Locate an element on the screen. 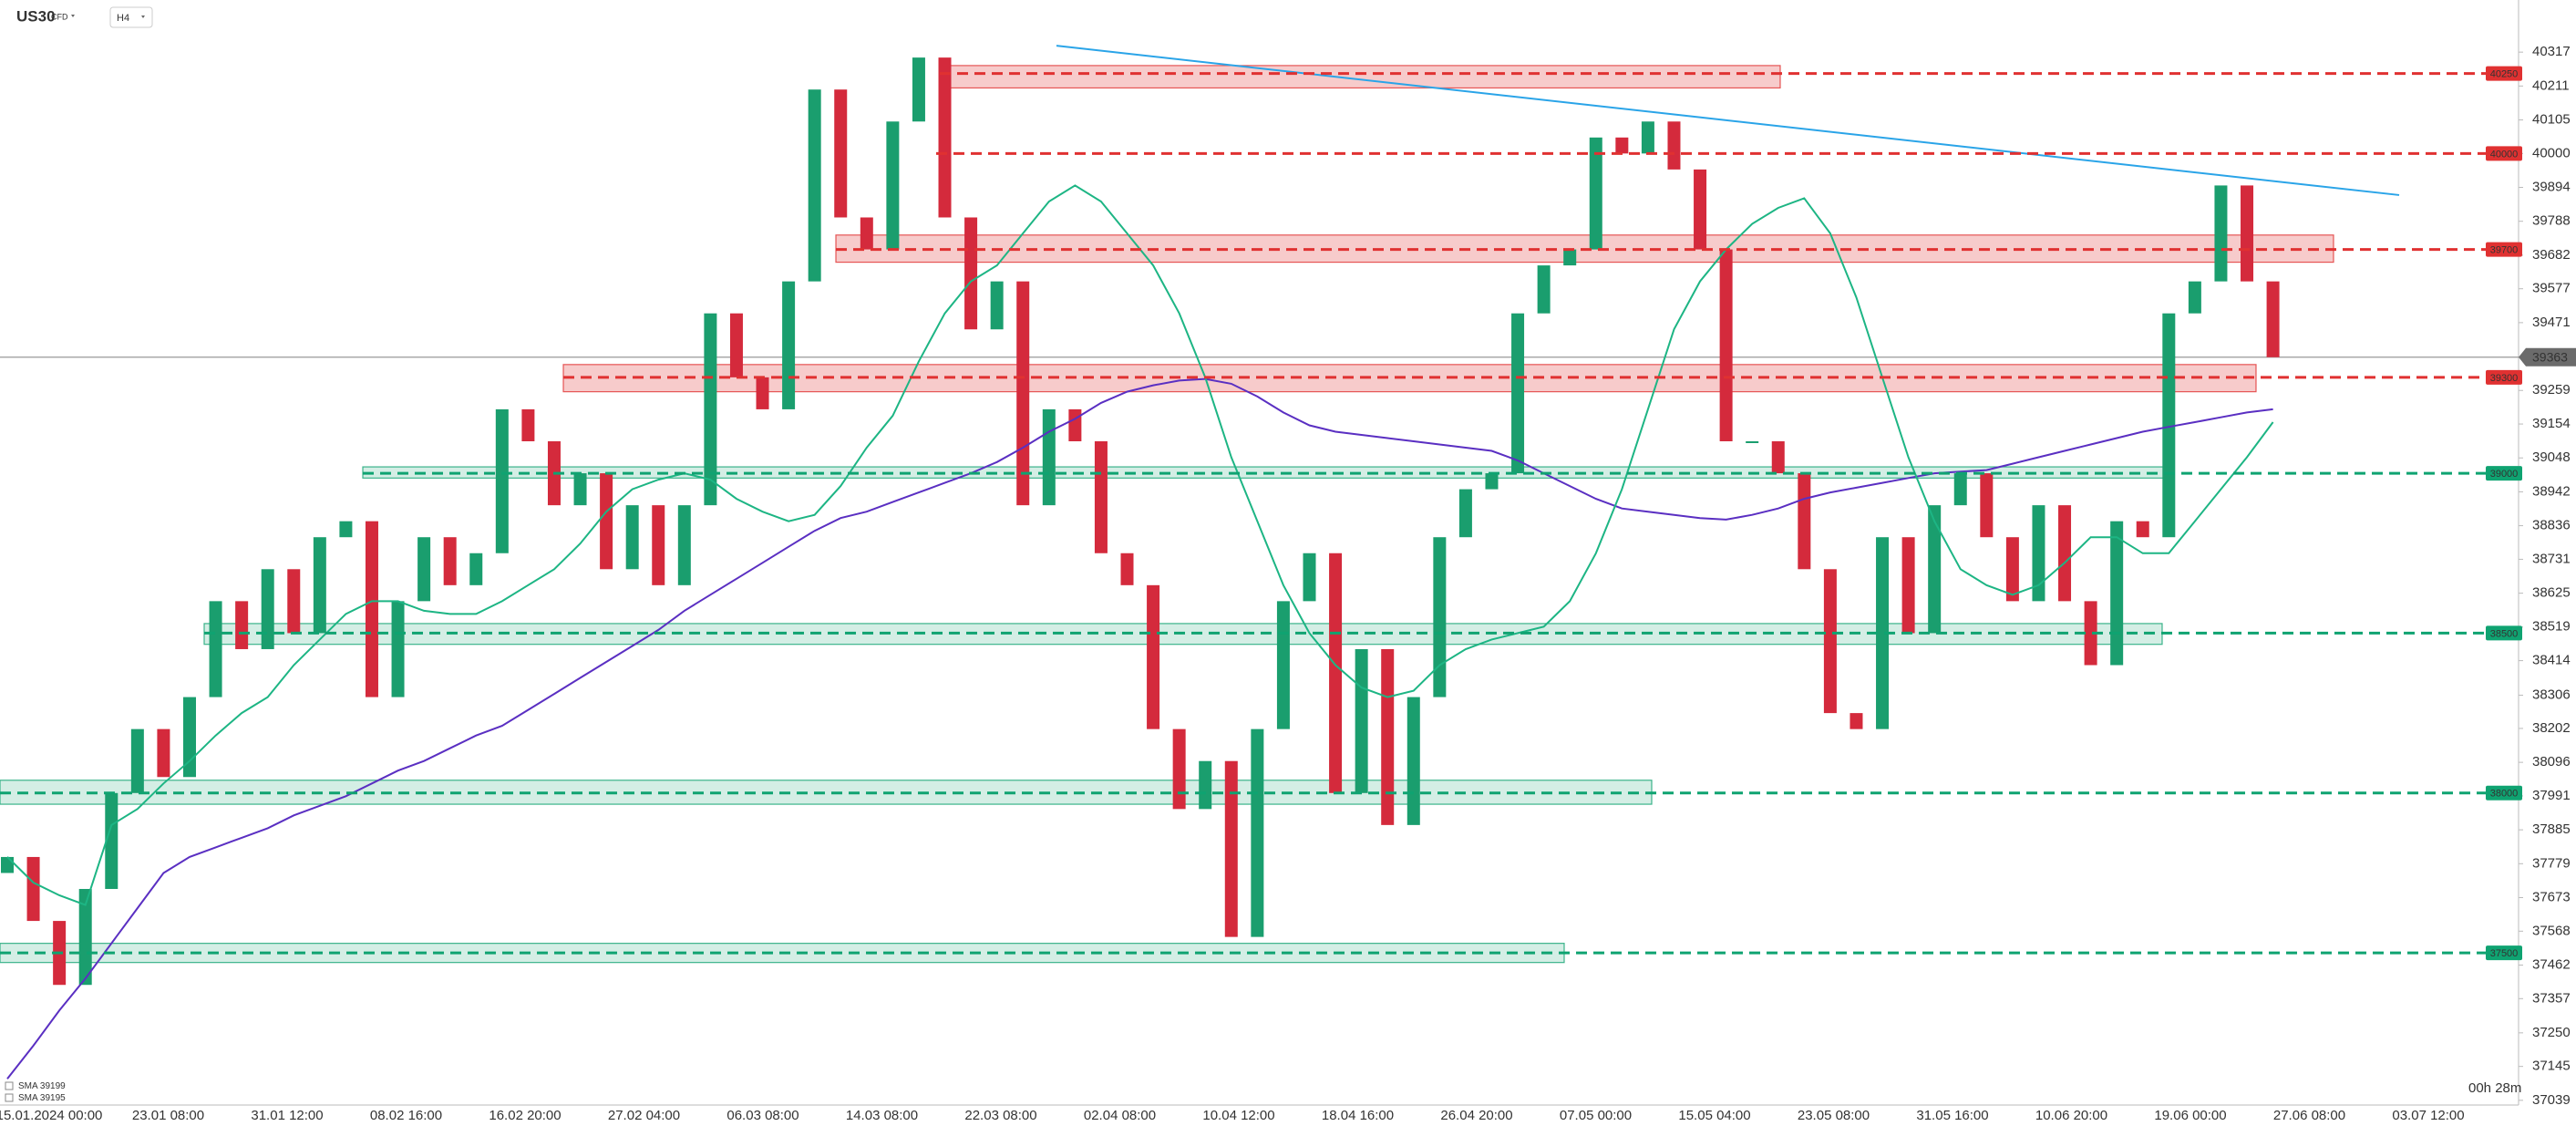 The width and height of the screenshot is (2576, 1126). y-tick-label: 38731 is located at coordinates (2551, 559).